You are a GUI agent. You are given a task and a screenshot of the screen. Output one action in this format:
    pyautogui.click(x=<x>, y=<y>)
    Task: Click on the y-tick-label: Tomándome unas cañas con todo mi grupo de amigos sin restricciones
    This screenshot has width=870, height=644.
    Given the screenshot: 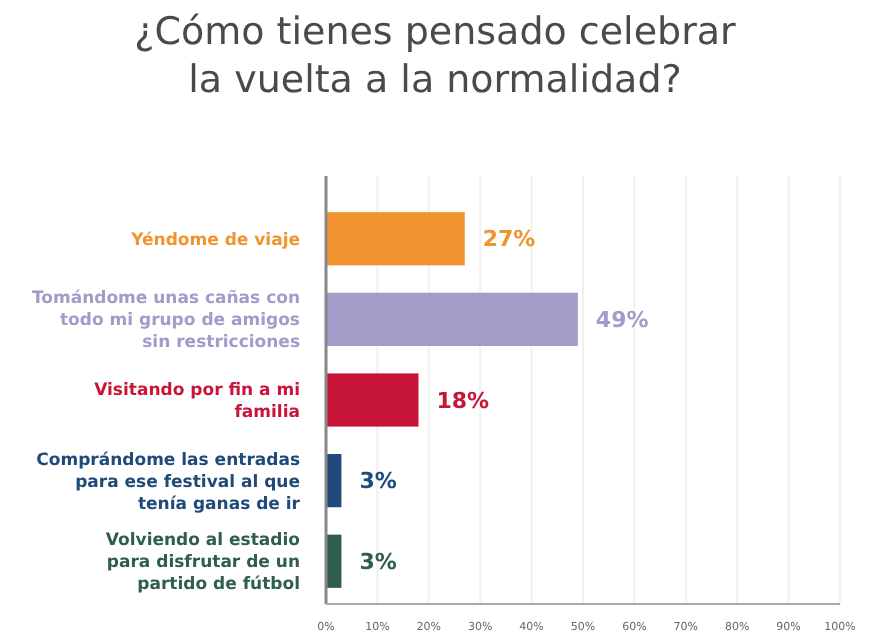 What is the action you would take?
    pyautogui.click(x=165, y=321)
    